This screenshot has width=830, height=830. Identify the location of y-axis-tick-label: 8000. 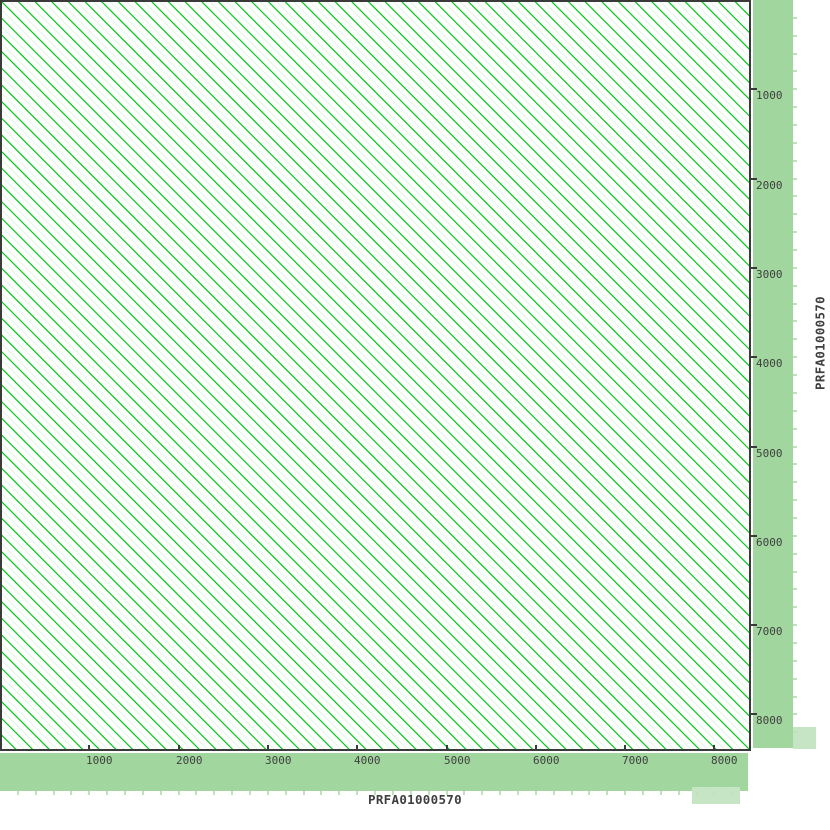
(769, 720).